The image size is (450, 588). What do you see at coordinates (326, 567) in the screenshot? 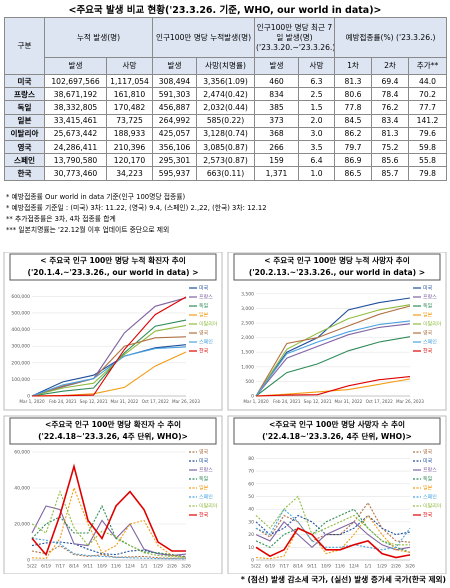
I see `x-tick-label: 10/9` at bounding box center [326, 567].